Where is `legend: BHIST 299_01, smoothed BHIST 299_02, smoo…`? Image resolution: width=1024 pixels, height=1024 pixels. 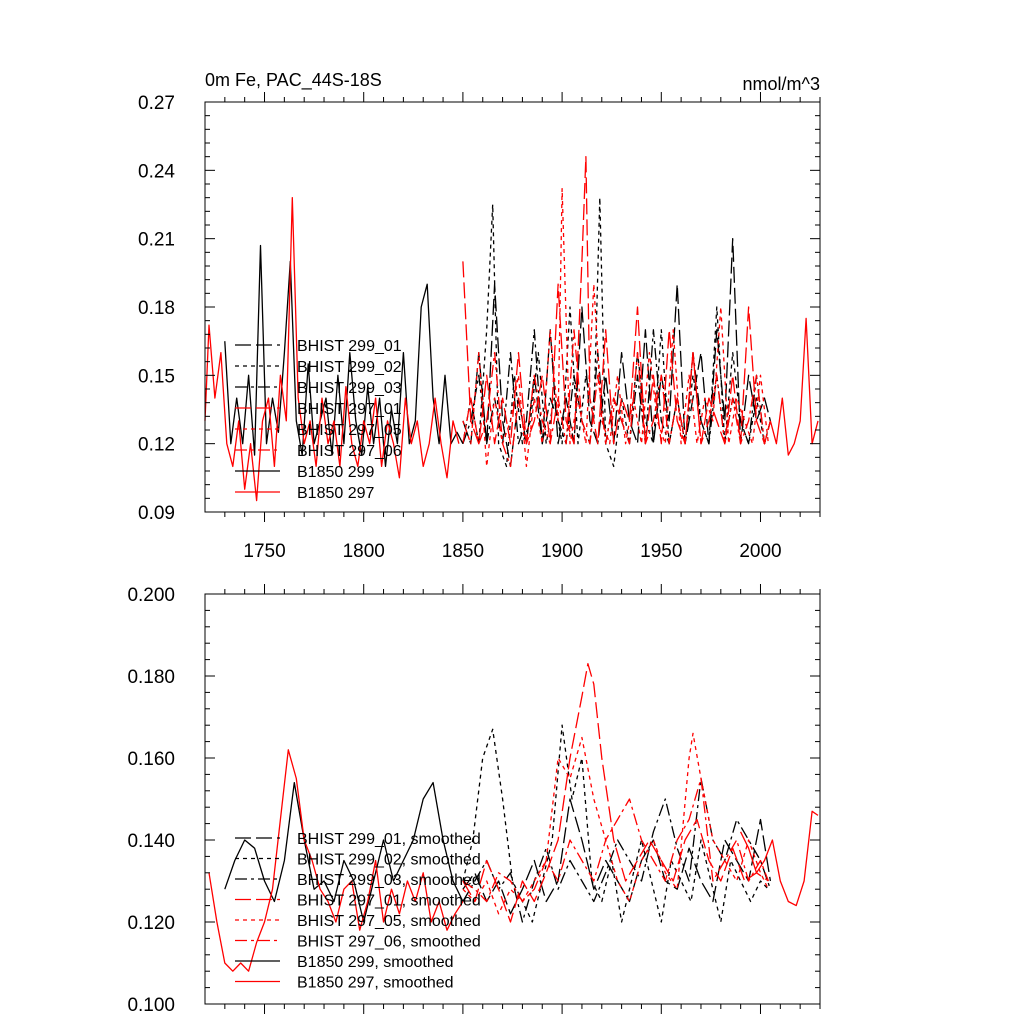 legend: BHIST 299_01, smoothed BHIST 299_02, smoo… is located at coordinates (358, 911).